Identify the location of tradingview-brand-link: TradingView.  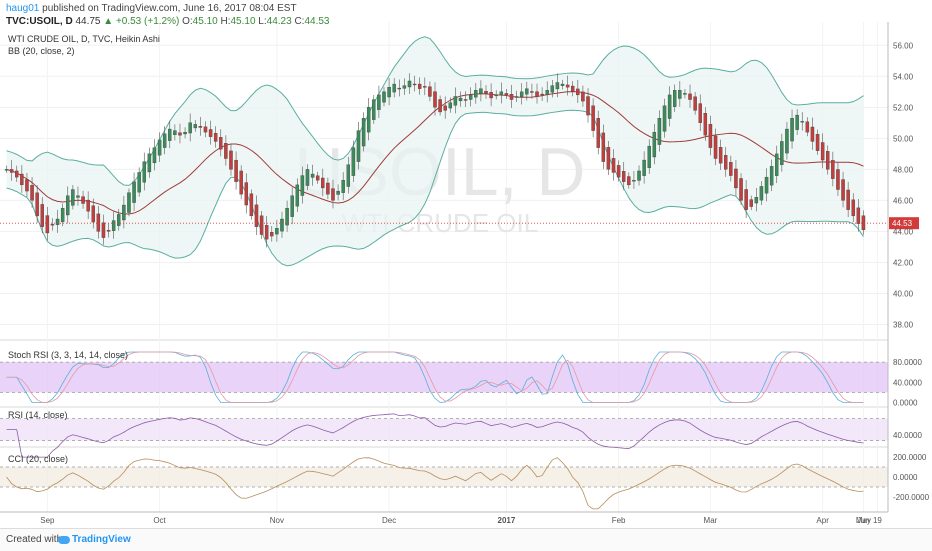
(101, 539).